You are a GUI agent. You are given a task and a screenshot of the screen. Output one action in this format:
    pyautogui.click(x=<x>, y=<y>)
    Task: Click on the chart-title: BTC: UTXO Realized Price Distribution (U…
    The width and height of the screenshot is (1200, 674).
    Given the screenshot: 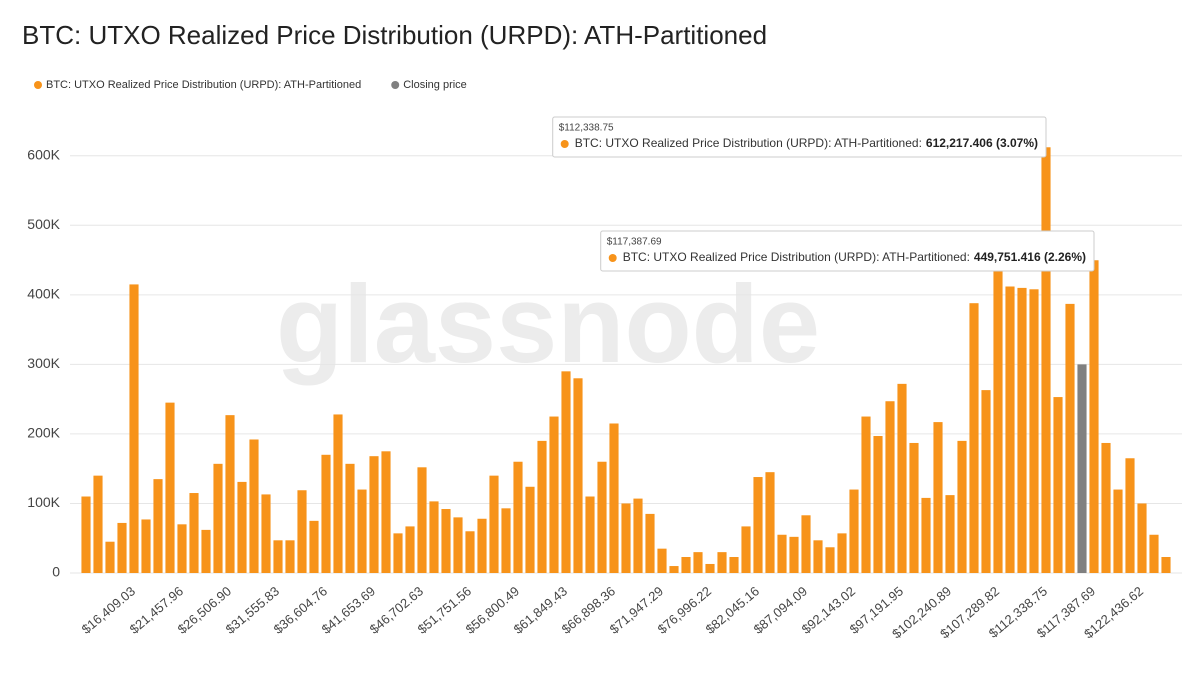 What is the action you would take?
    pyautogui.click(x=394, y=35)
    